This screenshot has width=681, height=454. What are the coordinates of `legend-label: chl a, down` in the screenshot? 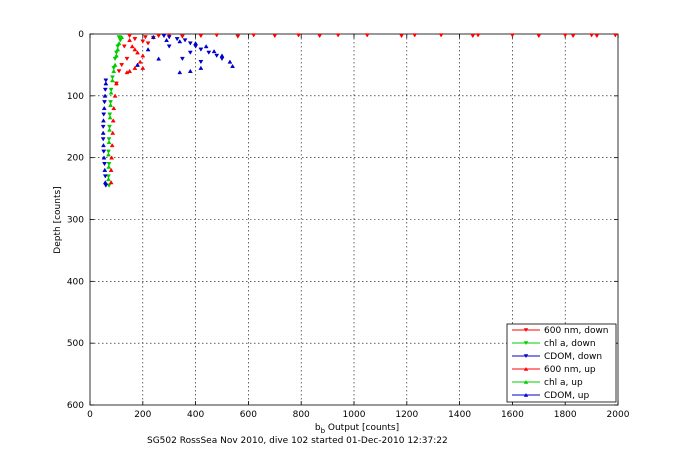 It's located at (570, 344).